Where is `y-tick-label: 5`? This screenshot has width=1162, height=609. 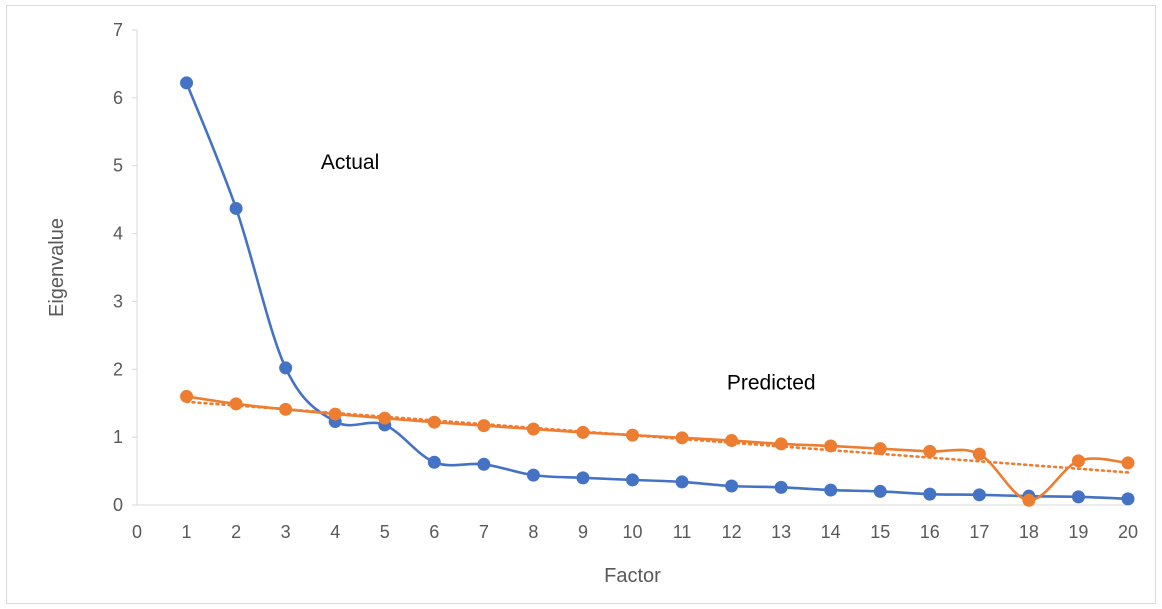 y-tick-label: 5 is located at coordinates (118, 166).